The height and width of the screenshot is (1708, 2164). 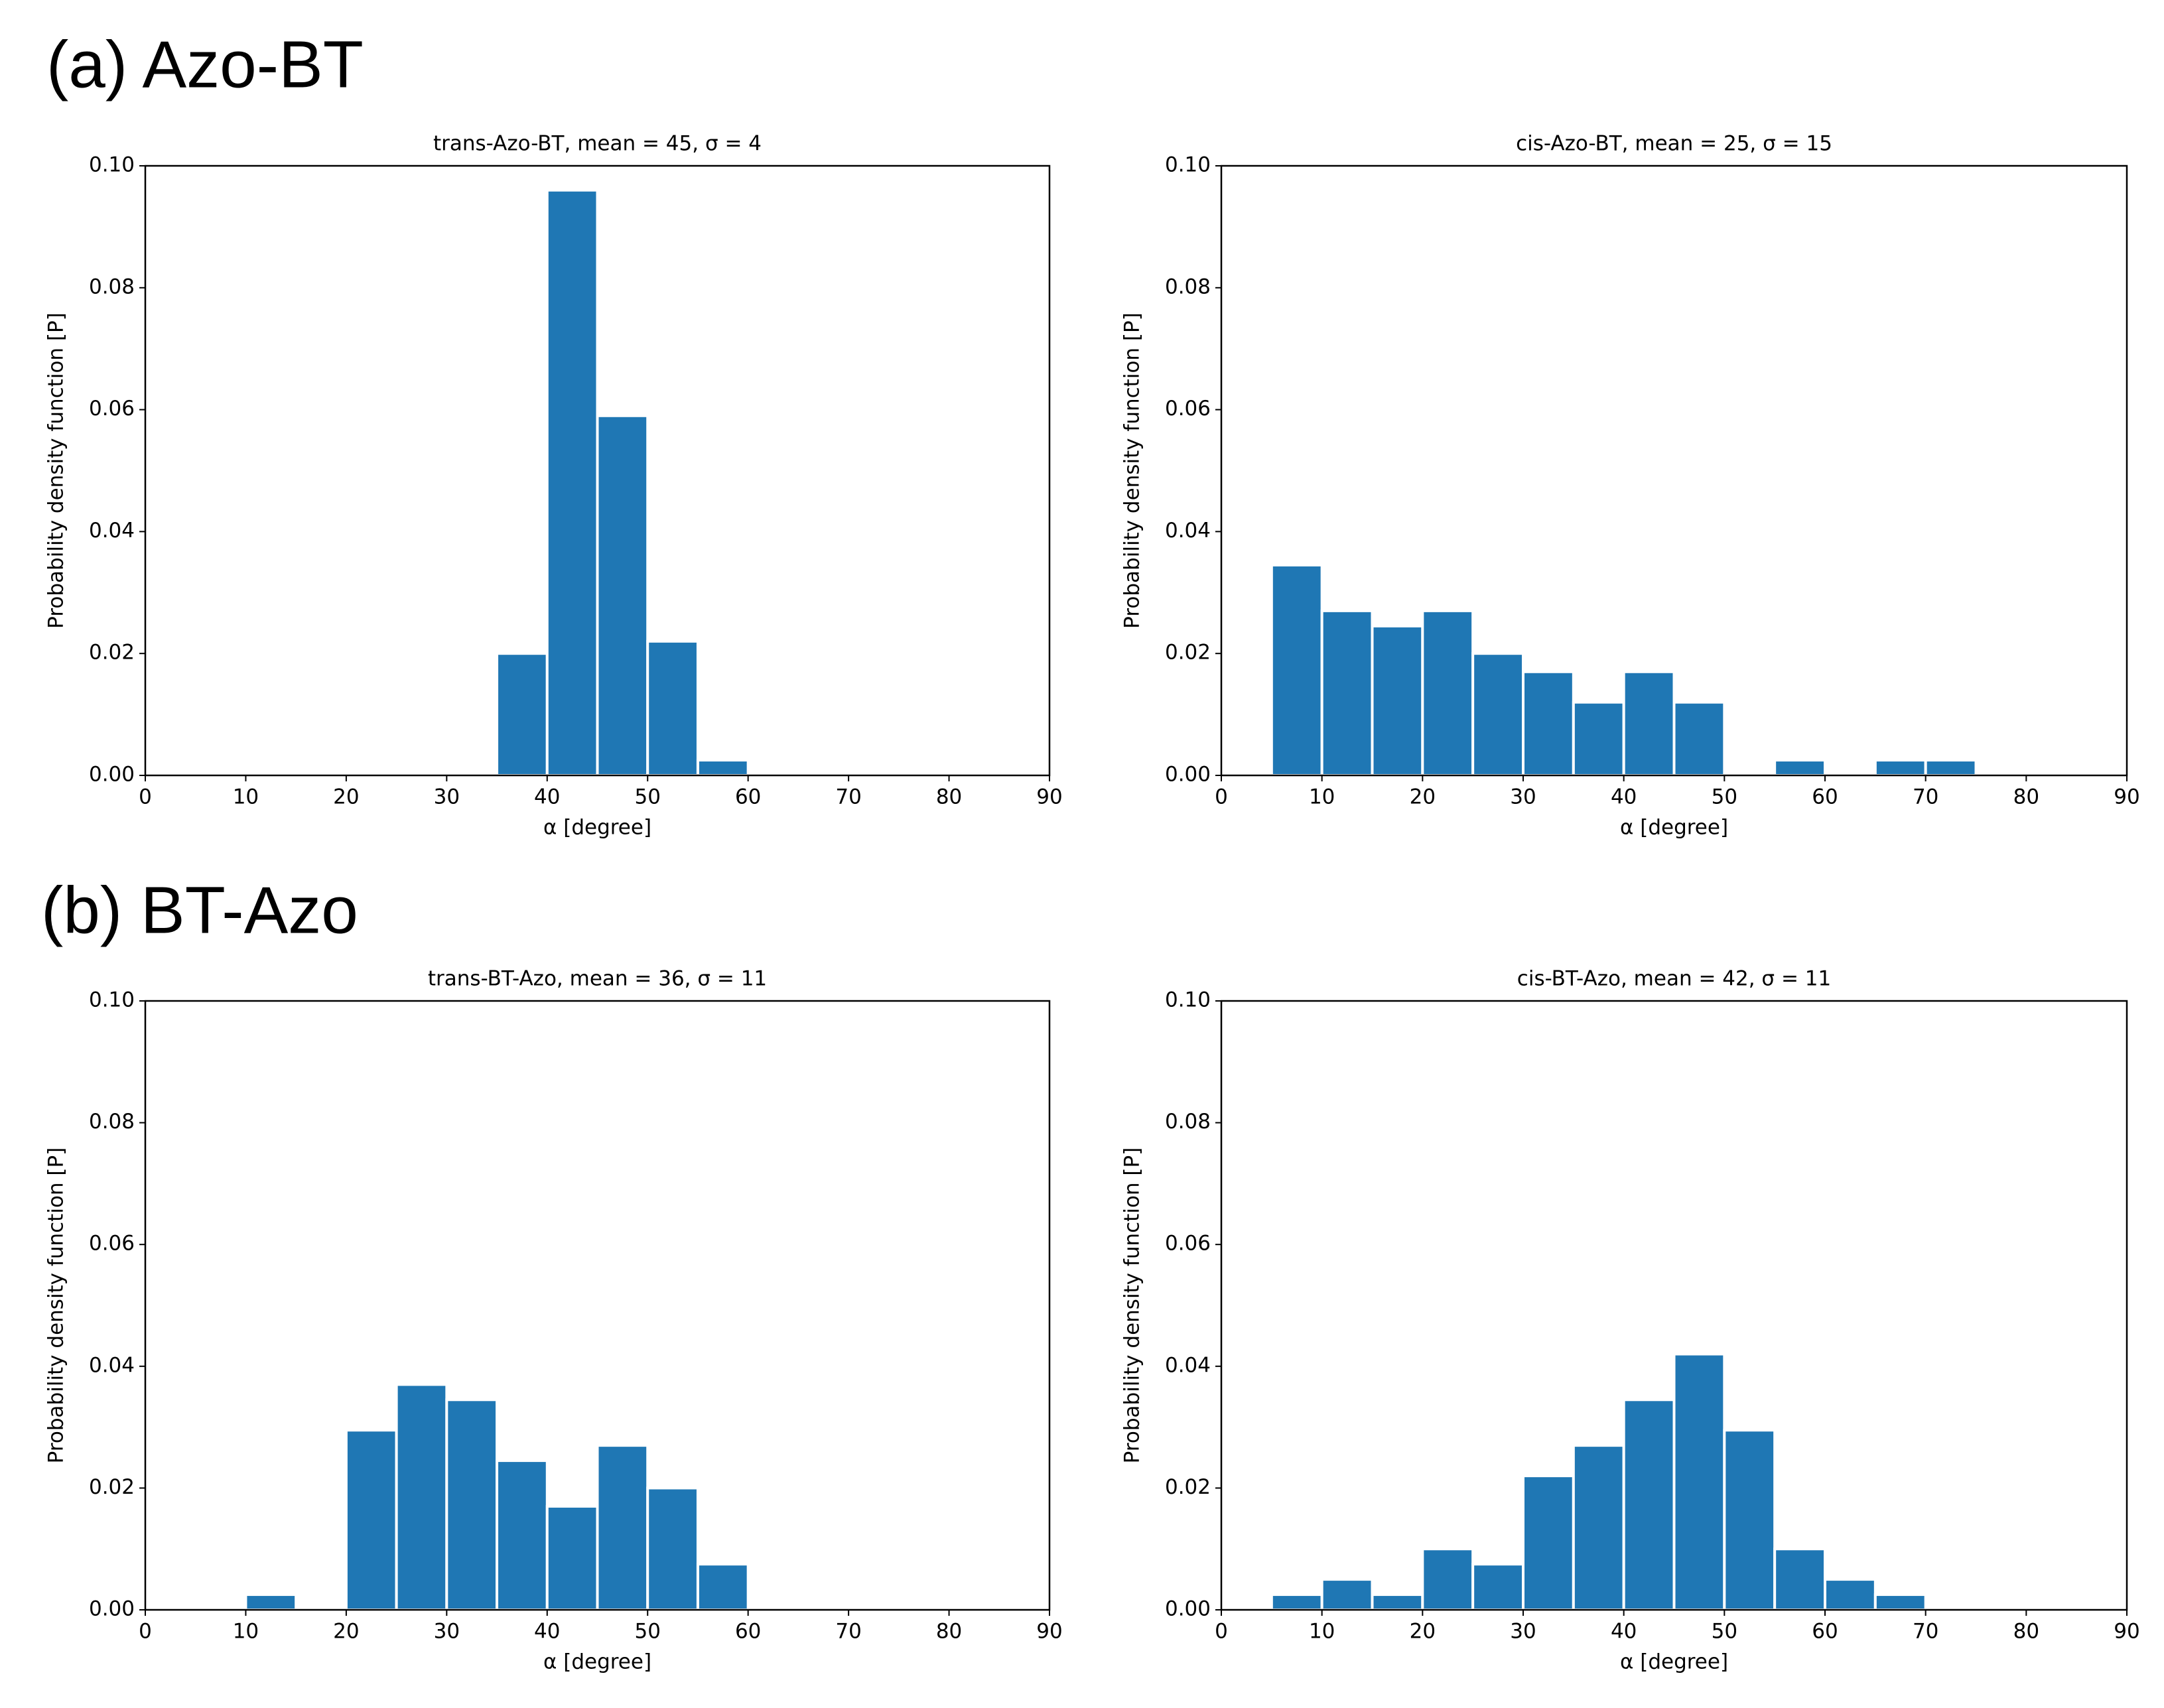 What do you see at coordinates (1674, 979) in the screenshot?
I see `chart-title: cis-BT-Azo, mean = 42, σ = 11` at bounding box center [1674, 979].